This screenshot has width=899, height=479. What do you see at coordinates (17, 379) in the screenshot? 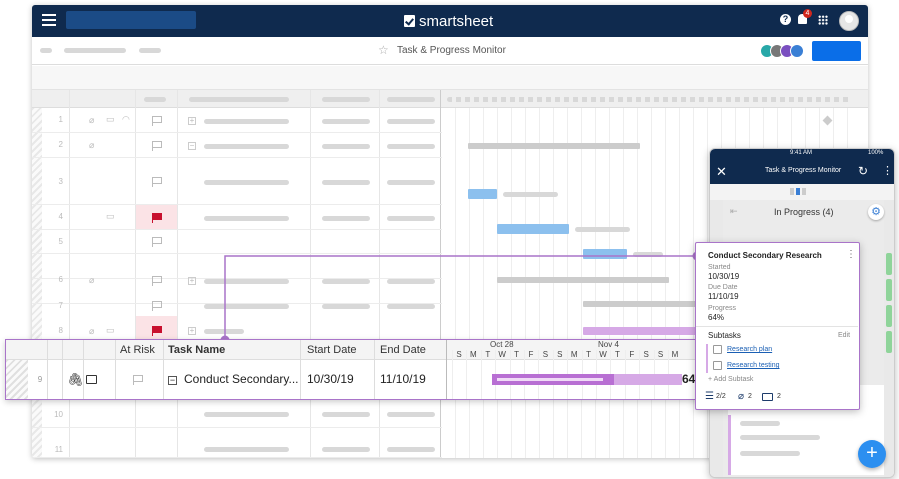
I see `row-handle` at bounding box center [17, 379].